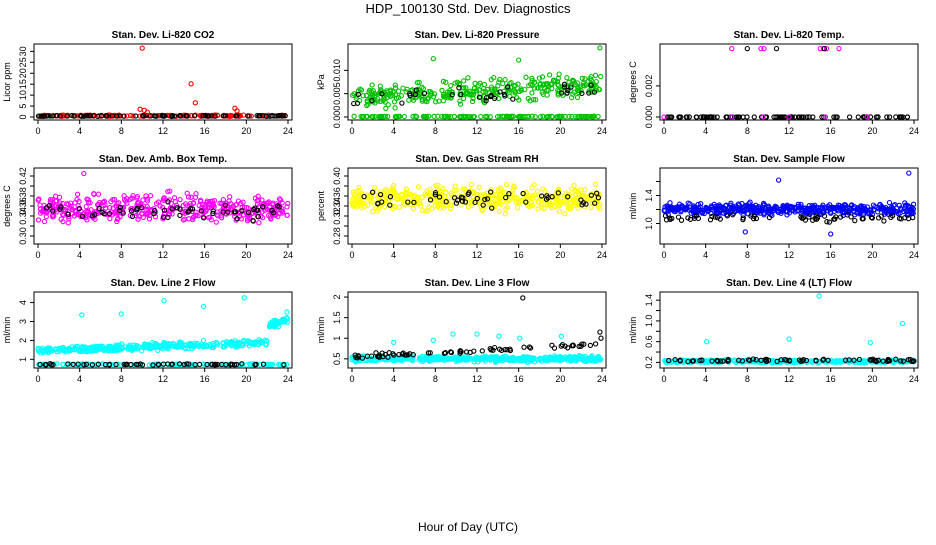  What do you see at coordinates (787, 117) in the screenshot?
I see `series-zero` at bounding box center [787, 117].